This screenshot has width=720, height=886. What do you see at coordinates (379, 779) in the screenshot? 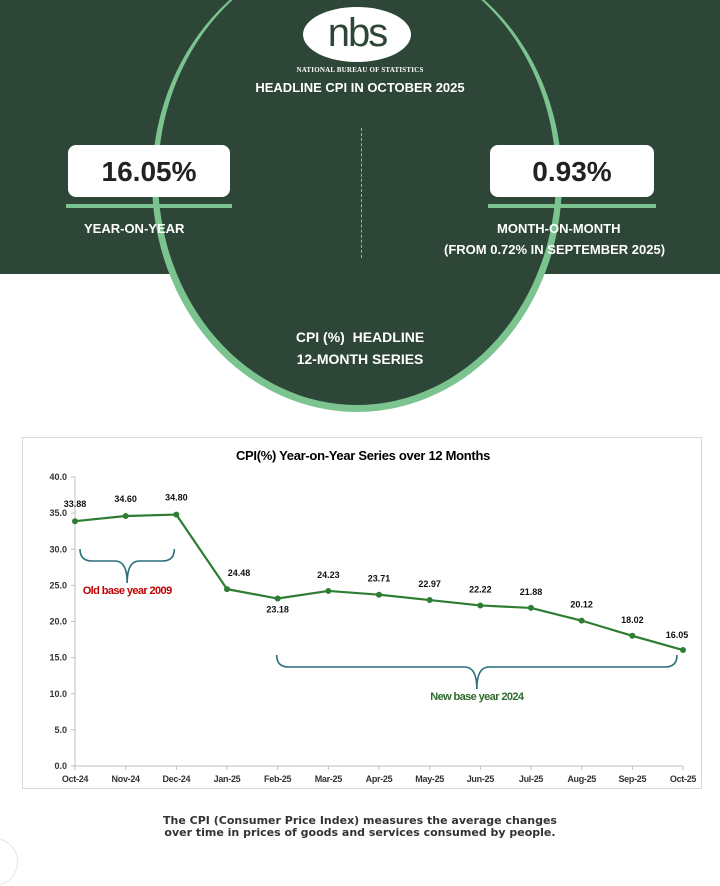
I see `x-tick-label: Apr-25` at bounding box center [379, 779].